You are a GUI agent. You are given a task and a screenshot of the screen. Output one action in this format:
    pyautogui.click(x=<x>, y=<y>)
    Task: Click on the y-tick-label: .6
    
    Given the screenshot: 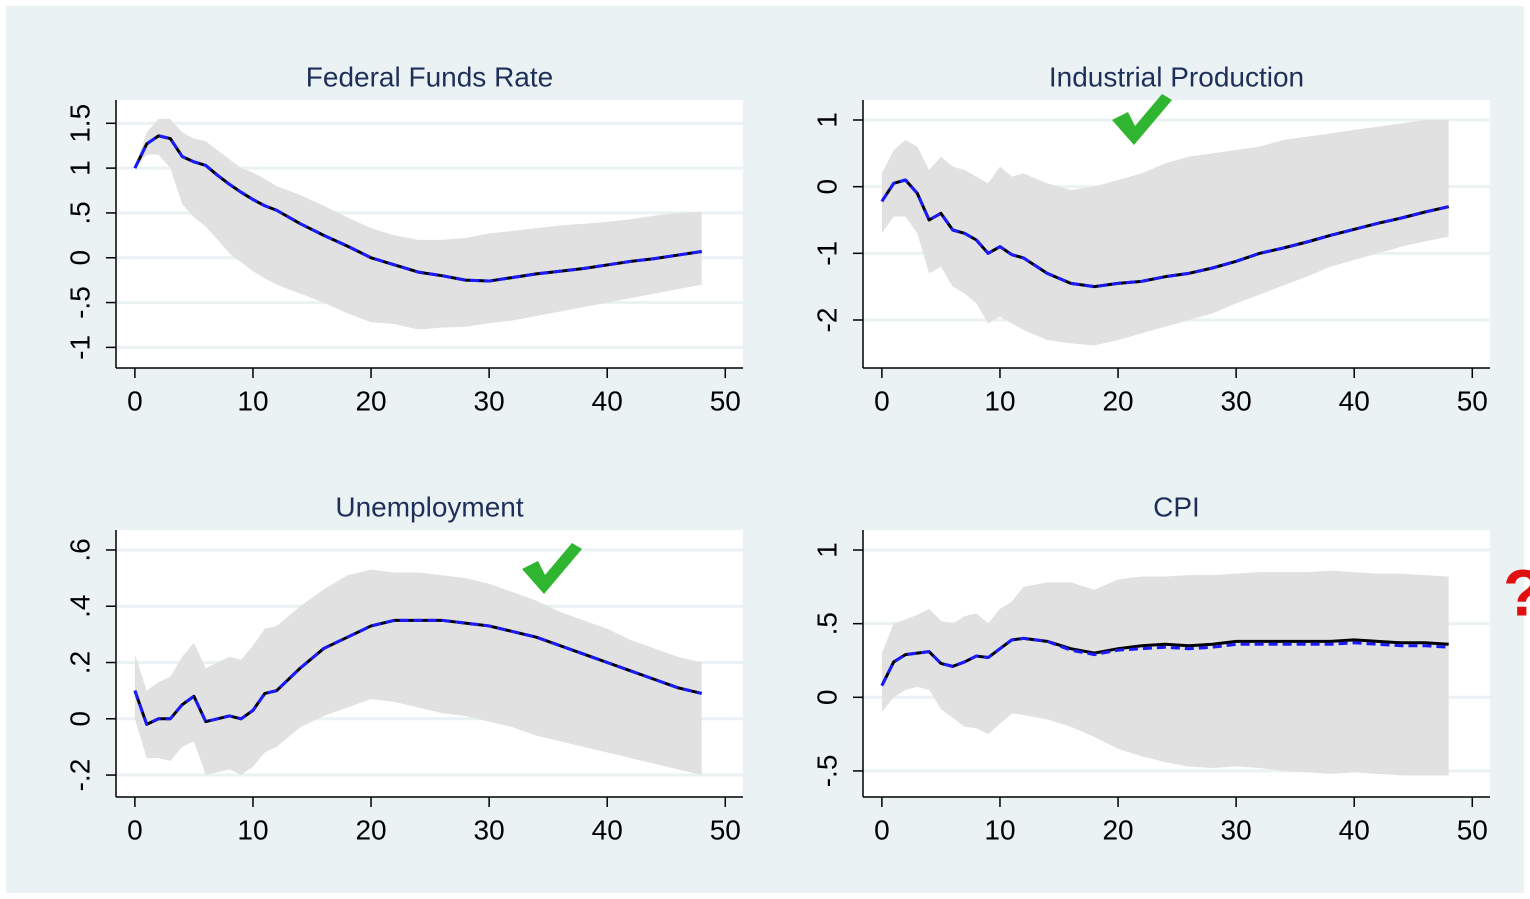 What is the action you would take?
    pyautogui.click(x=79, y=549)
    